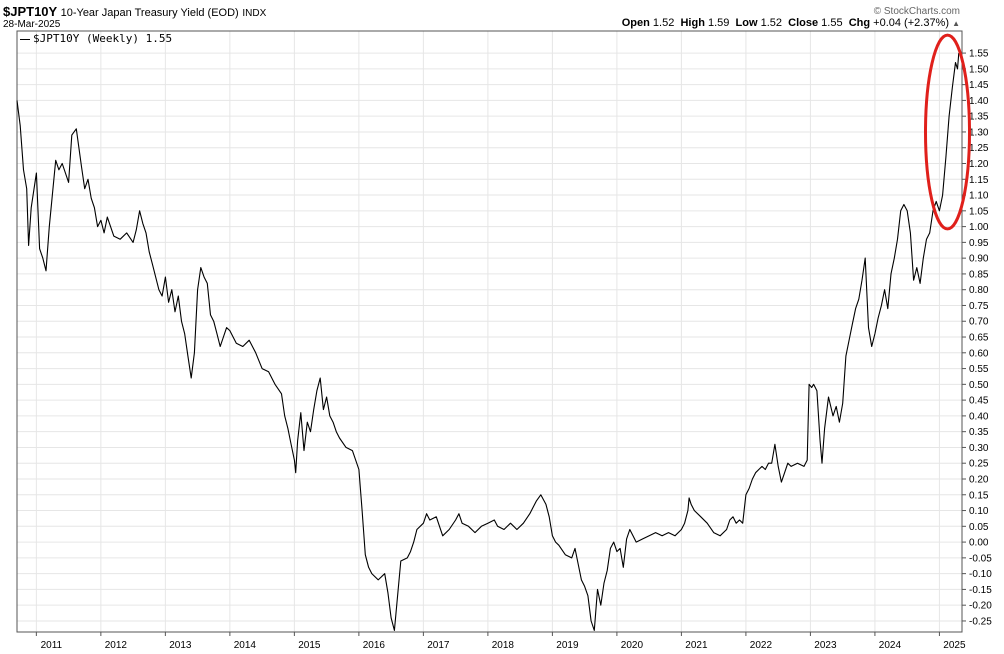  I want to click on x-tick-label: 2013, so click(180, 645).